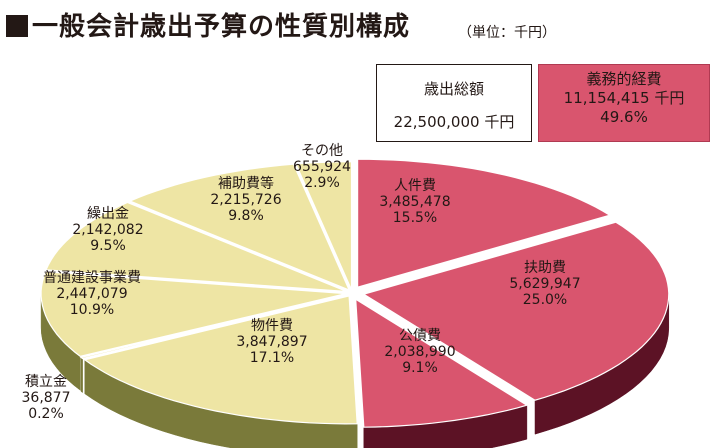 The image size is (720, 448). Describe the element at coordinates (196, 247) in the screenshot. I see `slice-7-top` at that location.